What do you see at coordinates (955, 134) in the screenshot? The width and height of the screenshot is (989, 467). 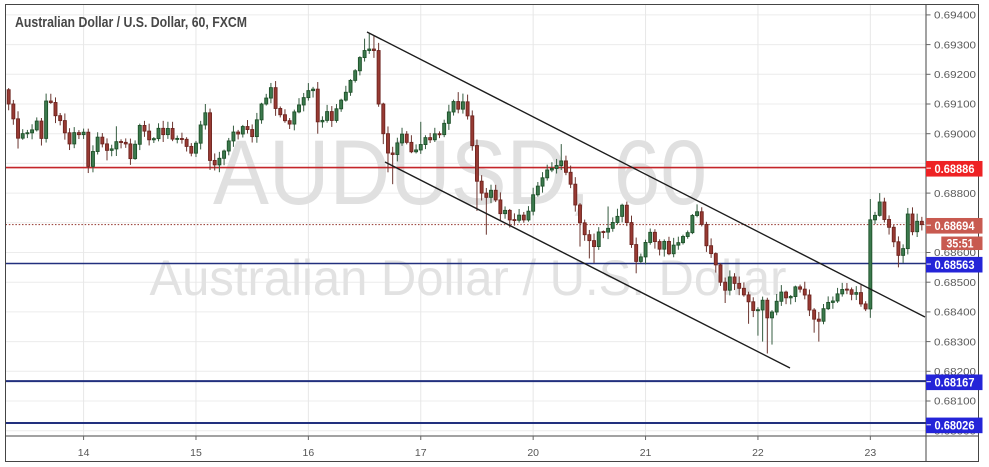 I see `svg-text: 0.69000` at bounding box center [955, 134].